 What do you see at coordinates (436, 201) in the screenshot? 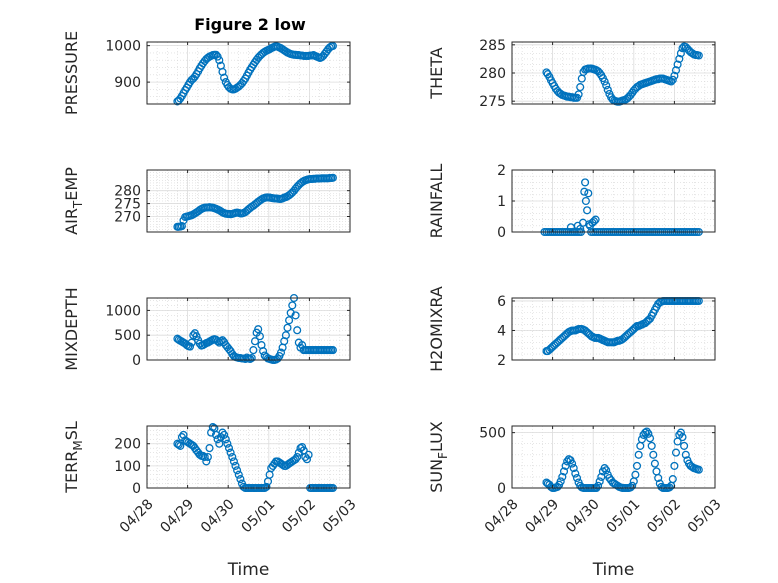
I see `y-axis-label: RAINFALL` at bounding box center [436, 201].